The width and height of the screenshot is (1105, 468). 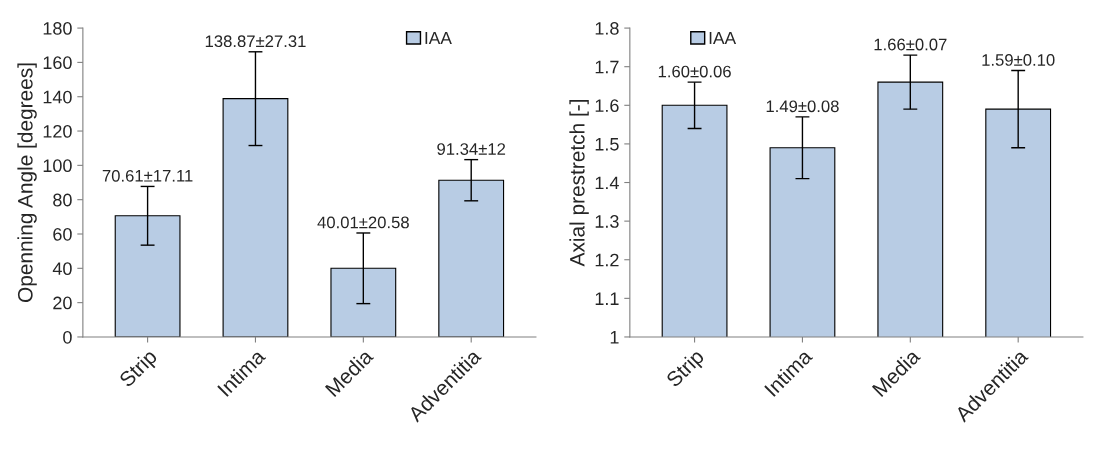 What do you see at coordinates (579, 183) in the screenshot?
I see `y-axis-title: Axial prestretch [-]` at bounding box center [579, 183].